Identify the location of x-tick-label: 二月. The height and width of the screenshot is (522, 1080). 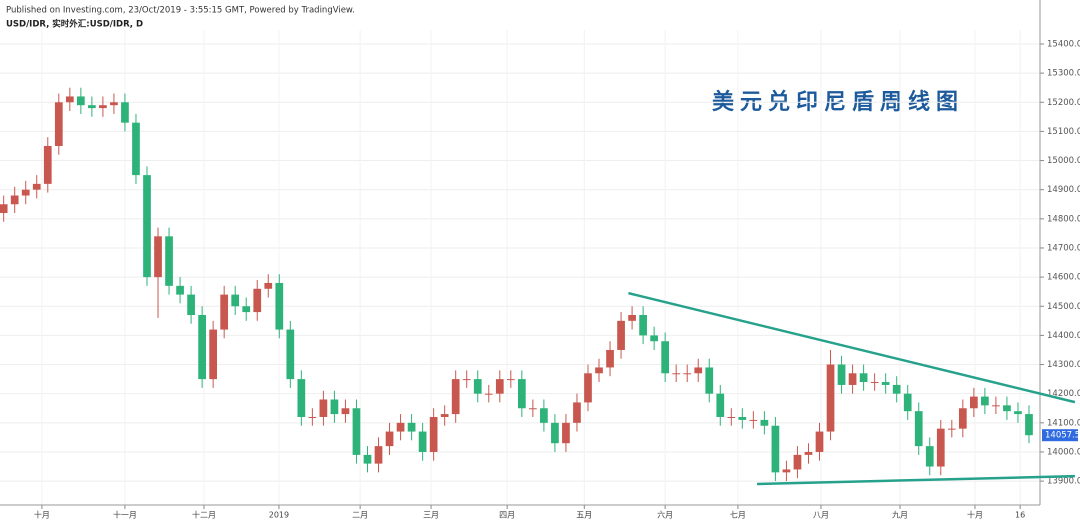
(360, 515).